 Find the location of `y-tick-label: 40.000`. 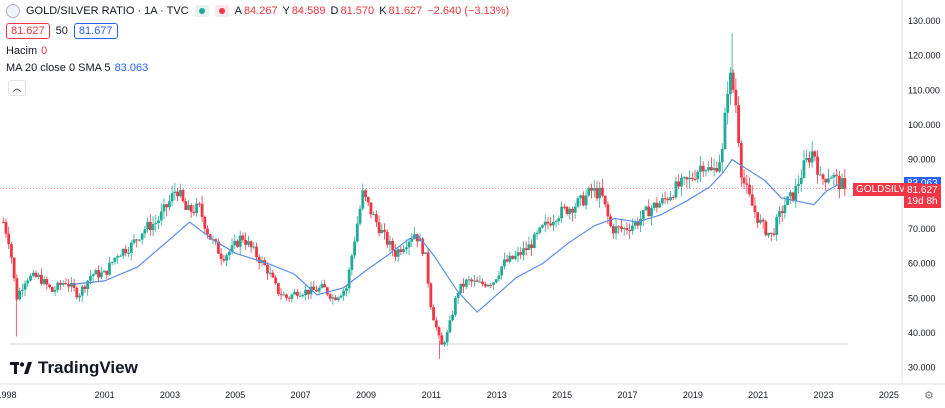

y-tick-label: 40.000 is located at coordinates (922, 333).